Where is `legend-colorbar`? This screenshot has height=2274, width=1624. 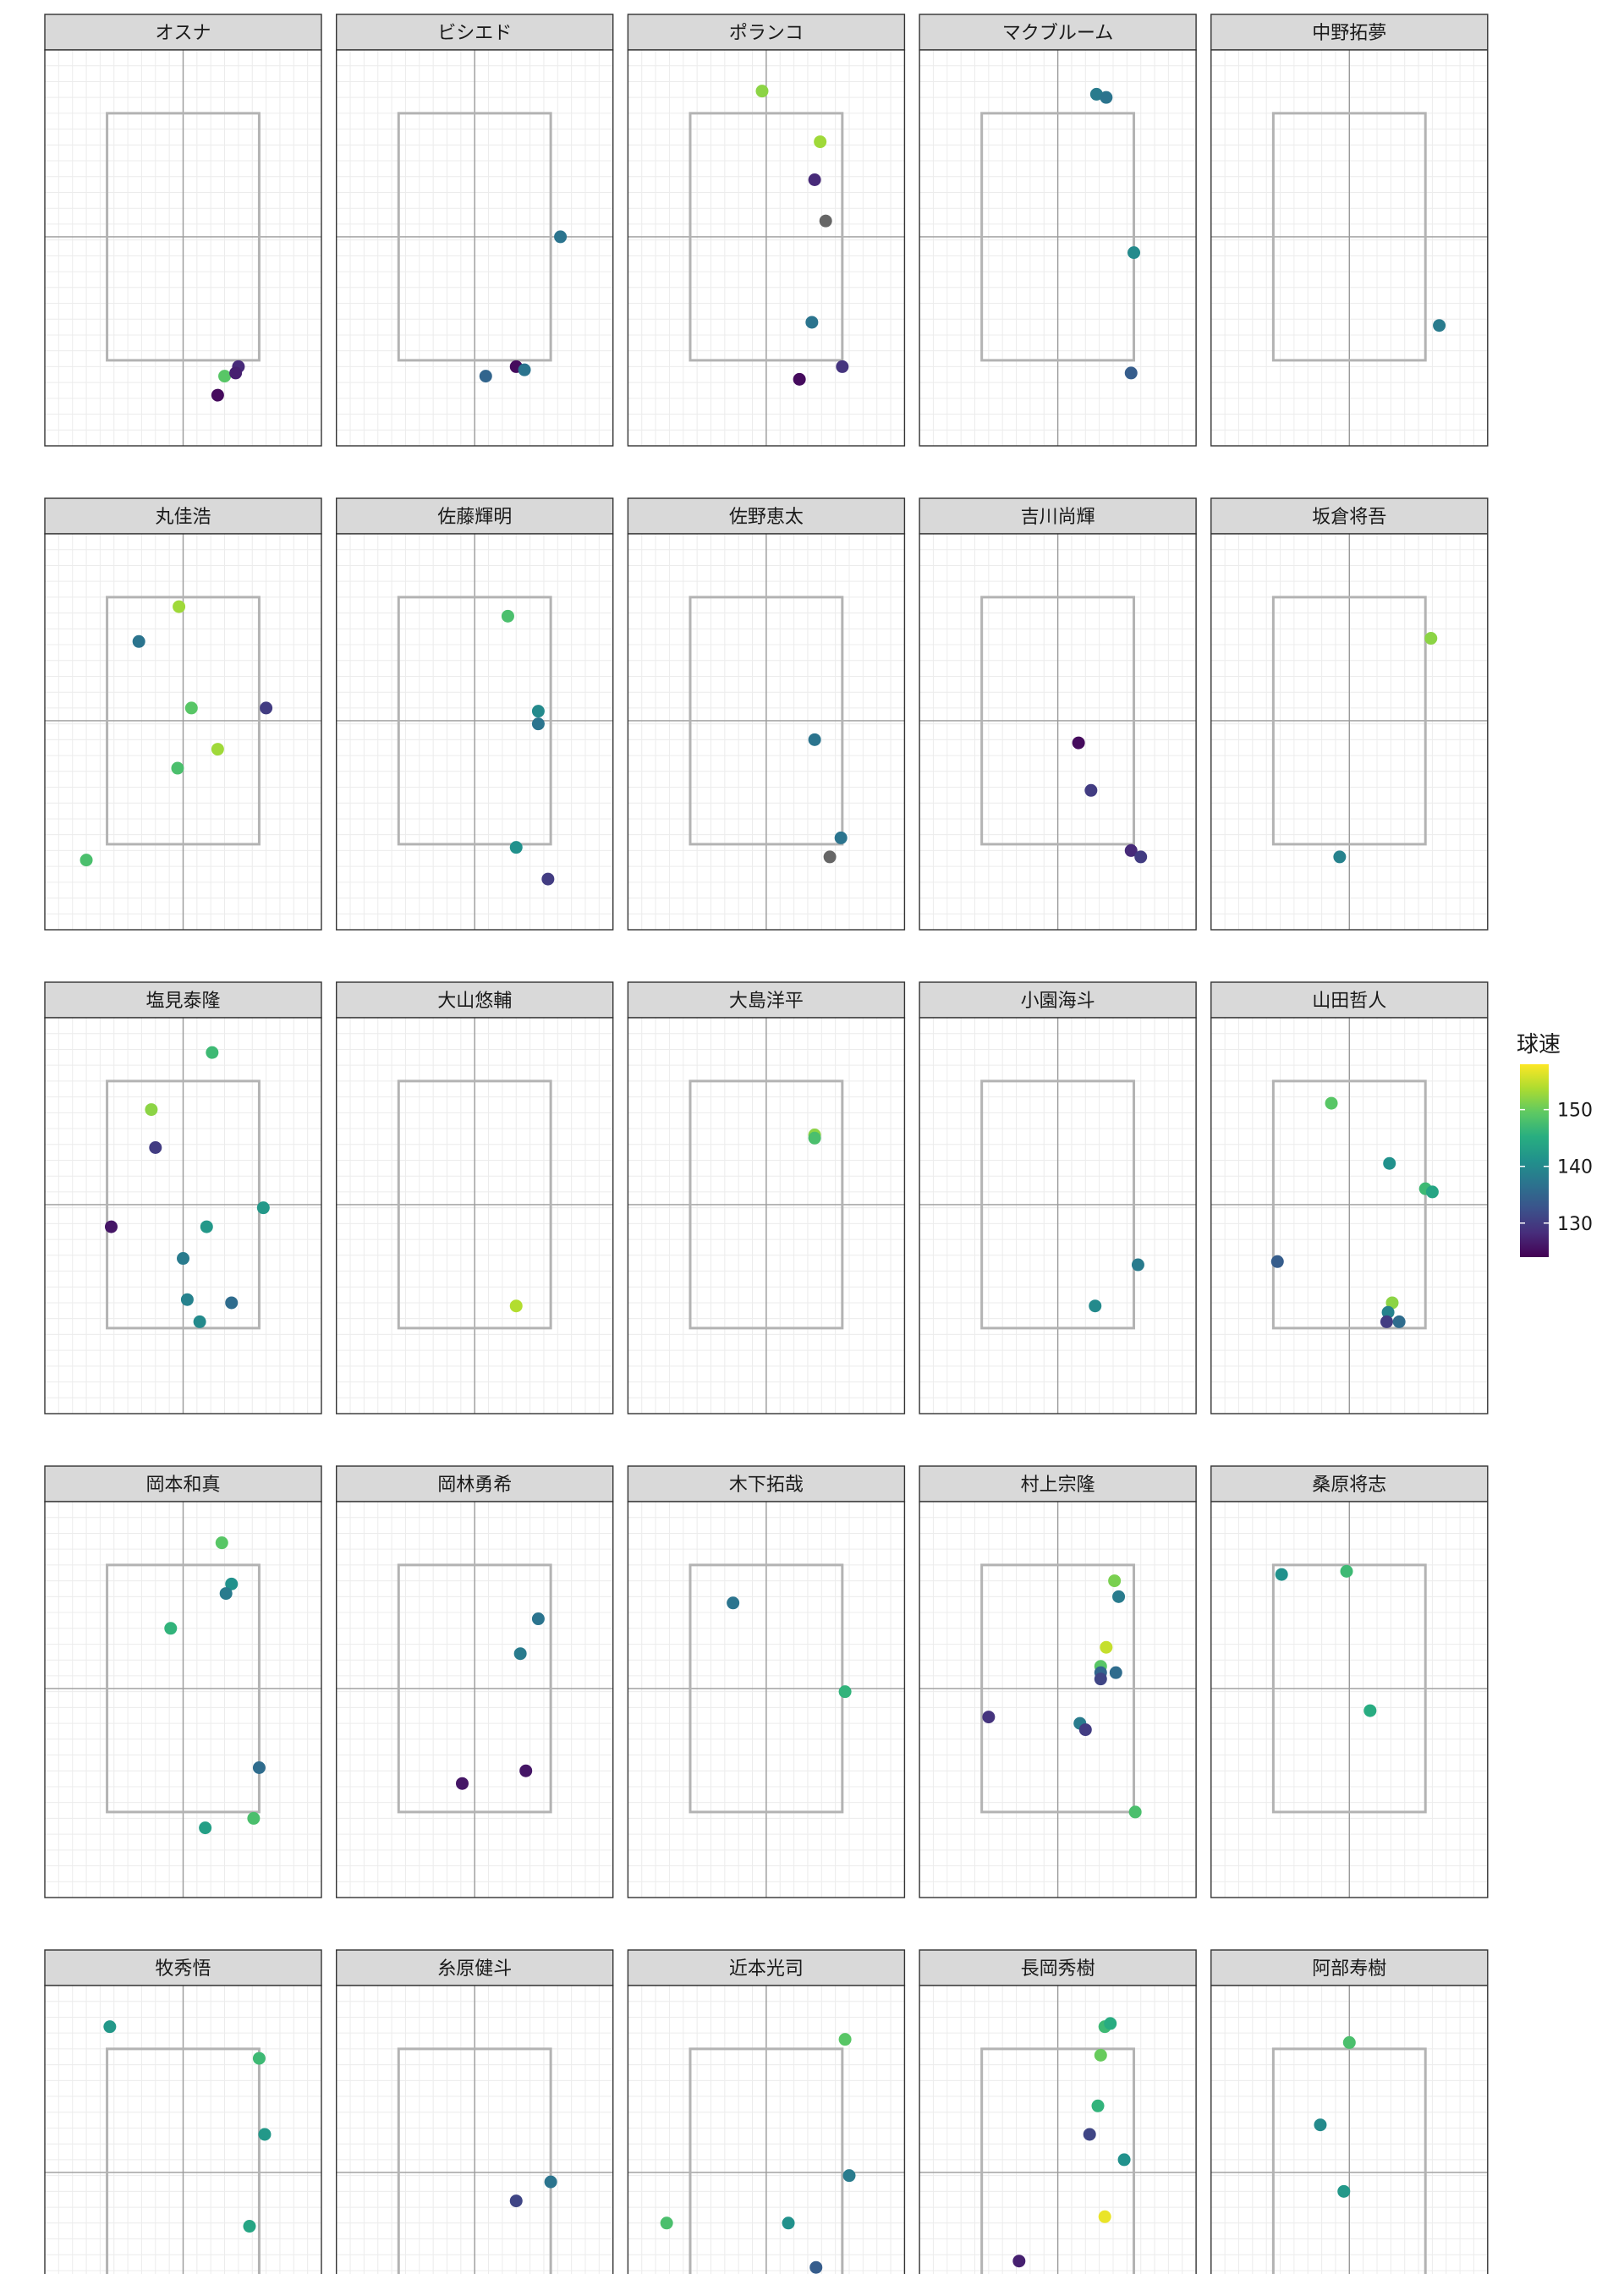
legend-colorbar is located at coordinates (1534, 1160).